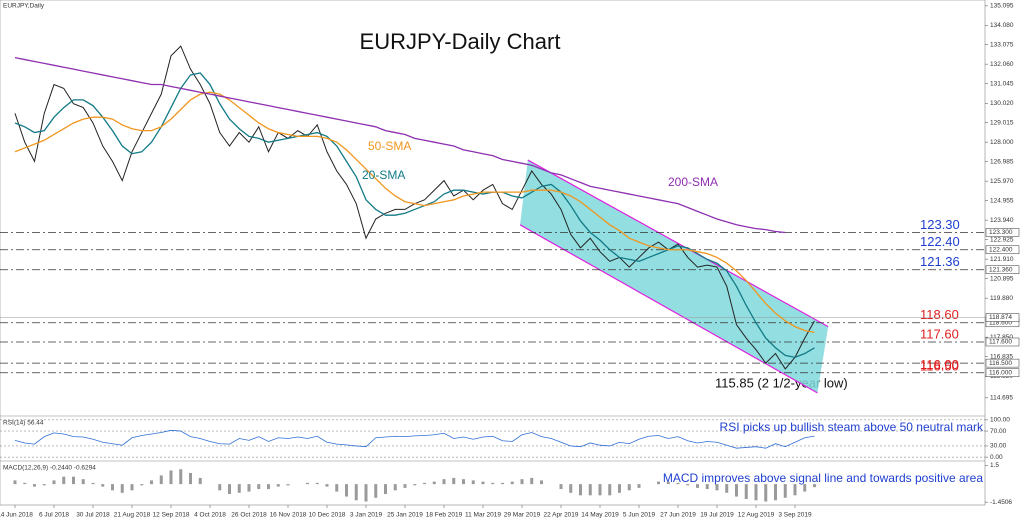 The height and width of the screenshot is (523, 1024). Describe the element at coordinates (1000, 322) in the screenshot. I see `level-axis-label: 118.600` at that location.